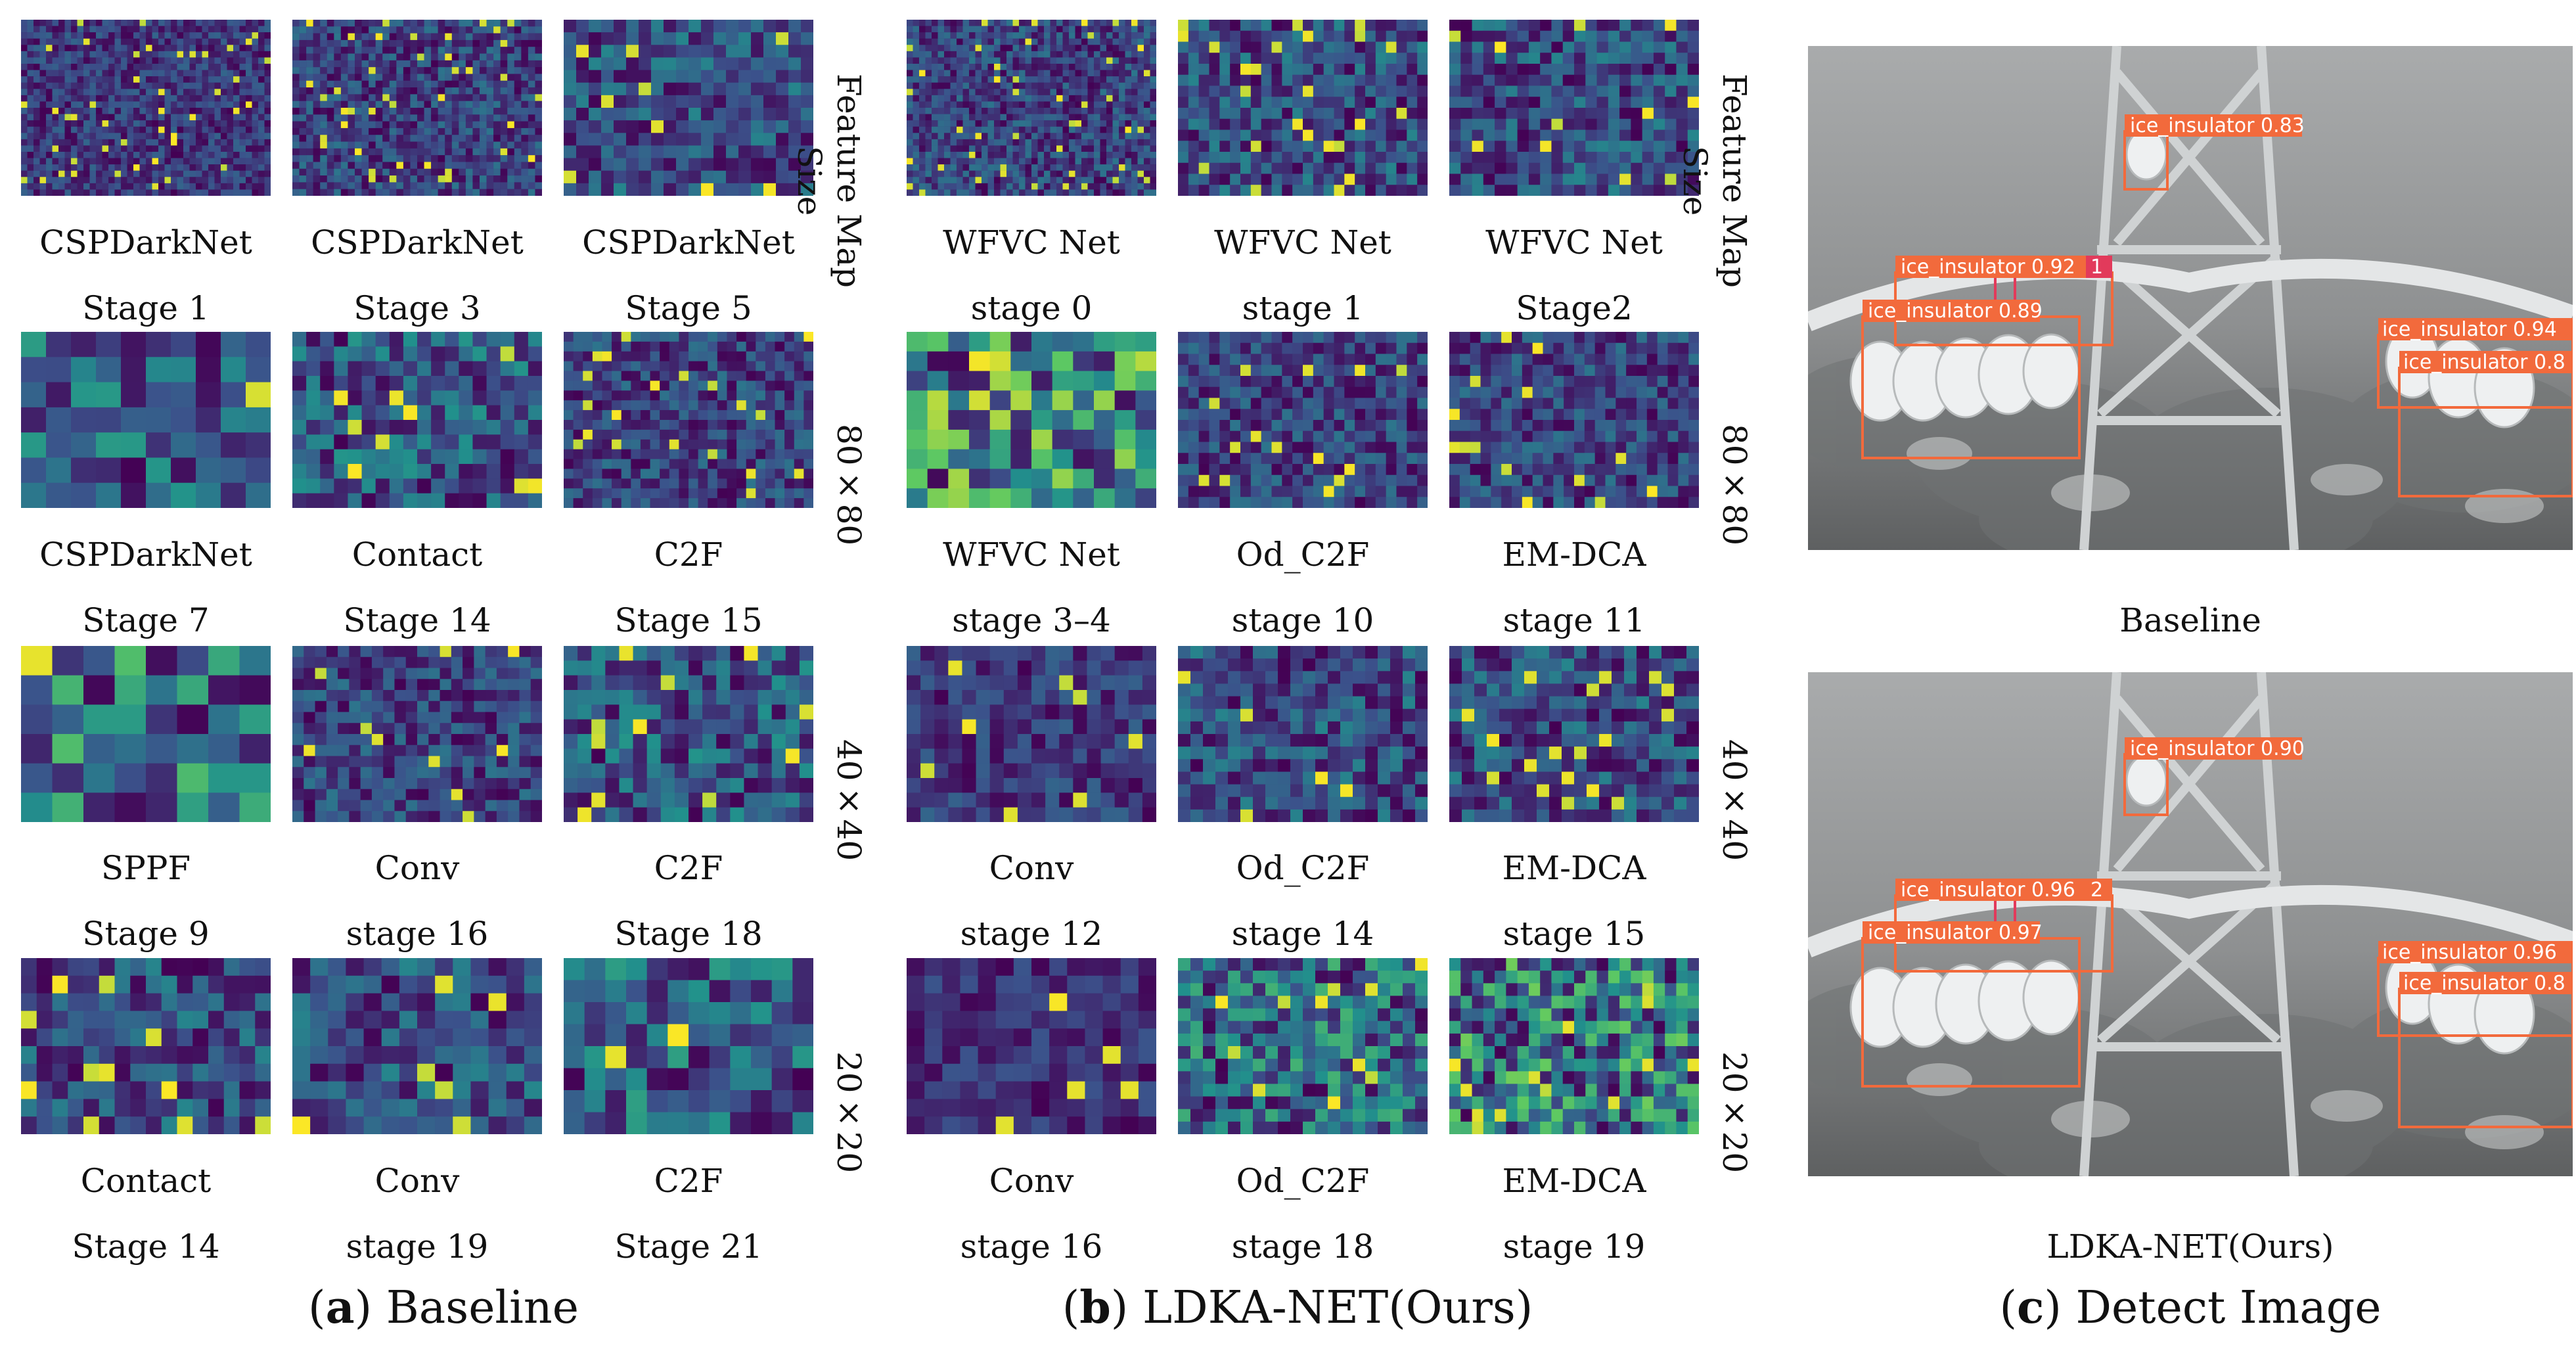  What do you see at coordinates (849, 485) in the screenshot?
I see `side-label-a-80: 80×80` at bounding box center [849, 485].